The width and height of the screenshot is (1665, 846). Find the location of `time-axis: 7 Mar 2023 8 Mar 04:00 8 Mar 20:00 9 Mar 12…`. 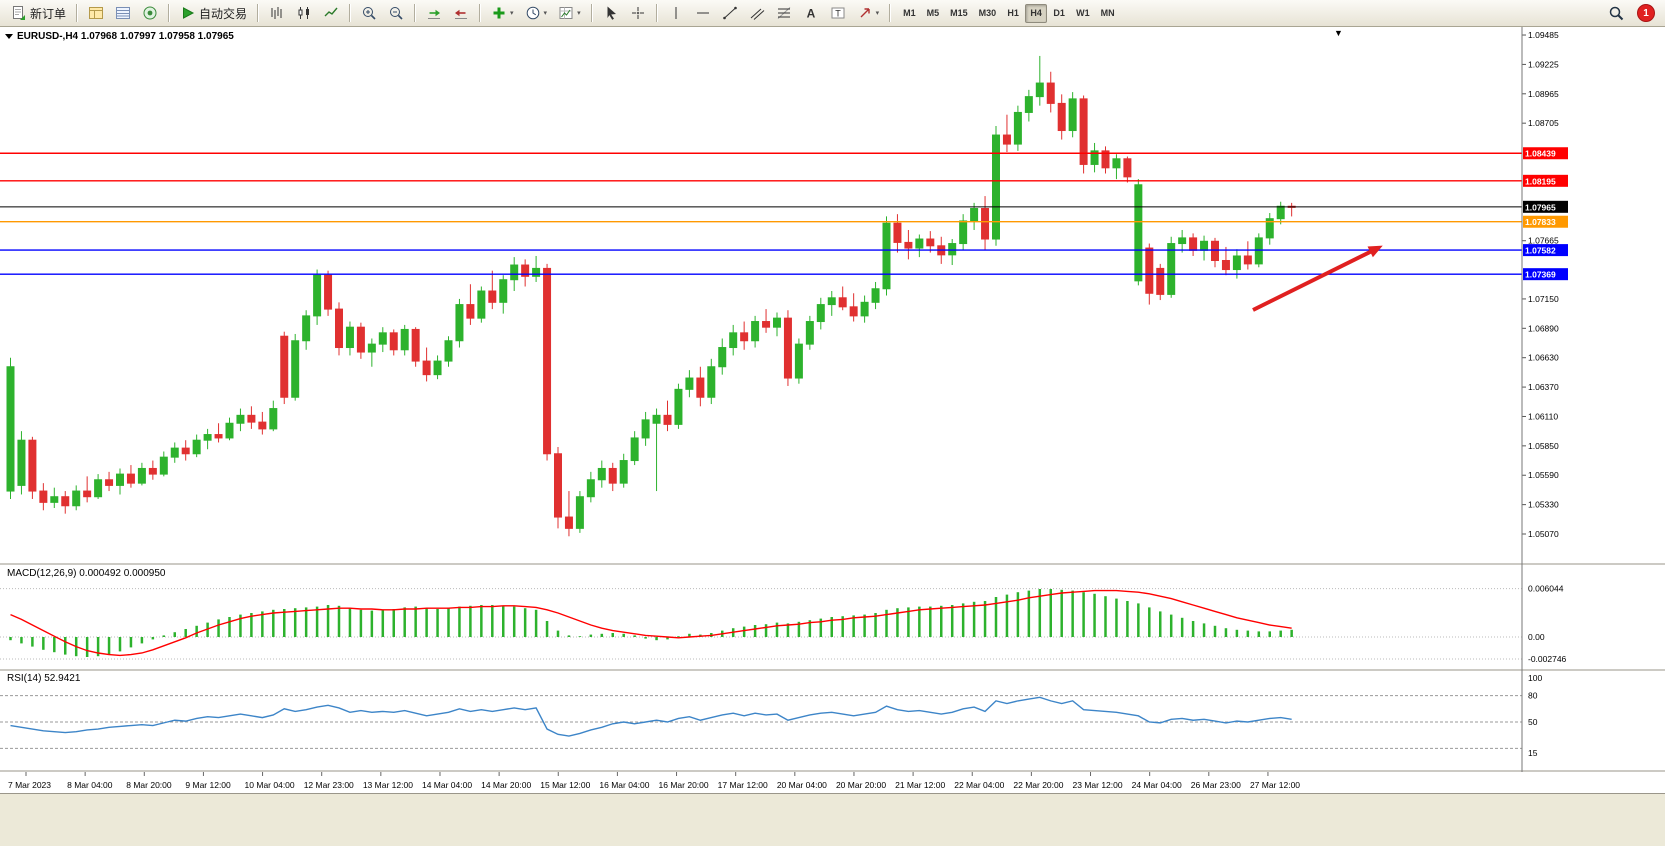

time-axis: 7 Mar 2023 8 Mar 04:00 8 Mar 20:00 9 Mar 12… is located at coordinates (654, 781).